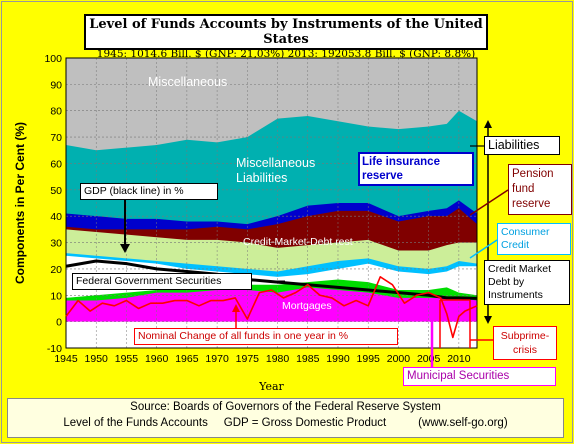 Image resolution: width=574 pixels, height=444 pixels. What do you see at coordinates (149, 191) in the screenshot?
I see `label-gdp: GDP (black line) in %` at bounding box center [149, 191].